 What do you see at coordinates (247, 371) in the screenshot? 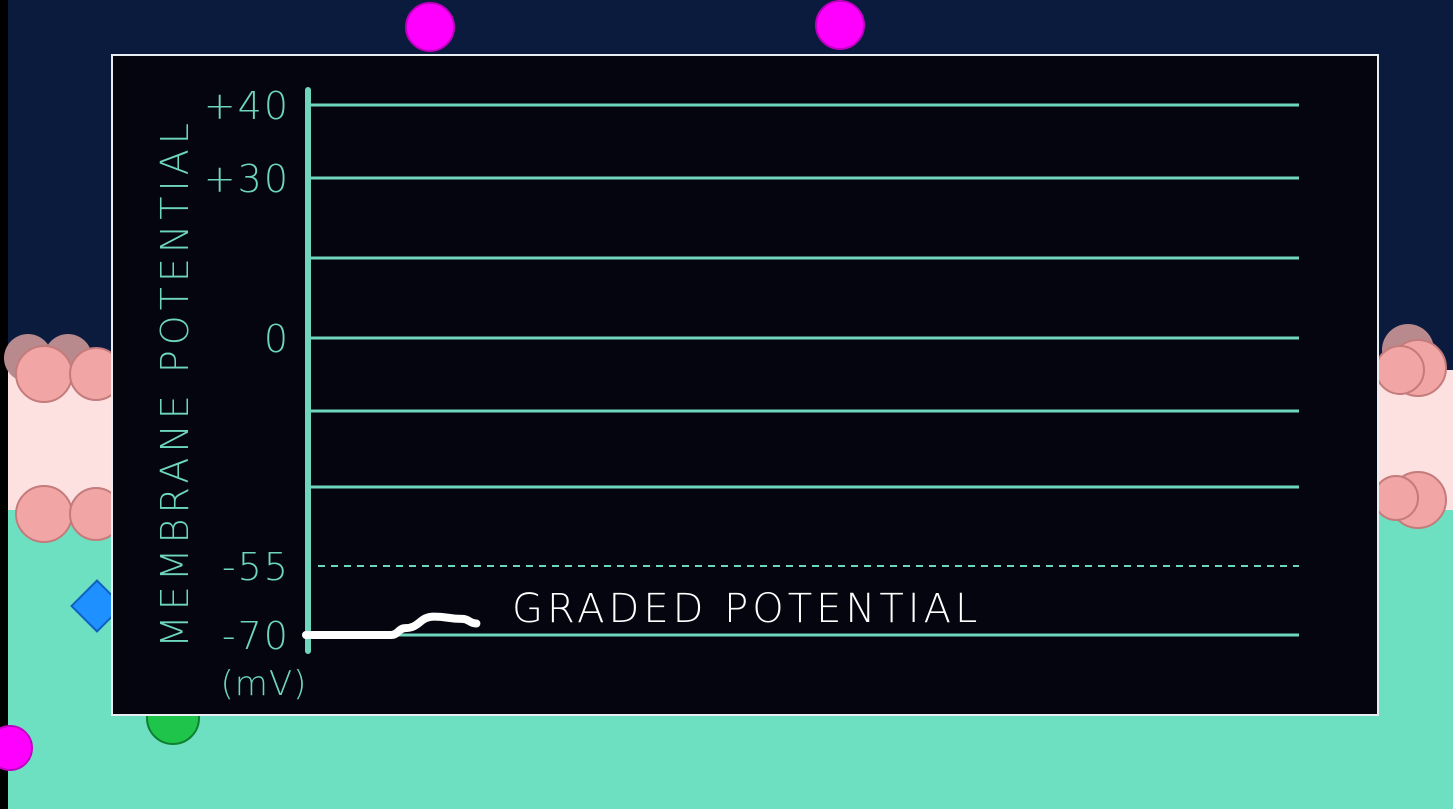
I see `y-tick-labels: +40 +30 0 -55 -70` at bounding box center [247, 371].